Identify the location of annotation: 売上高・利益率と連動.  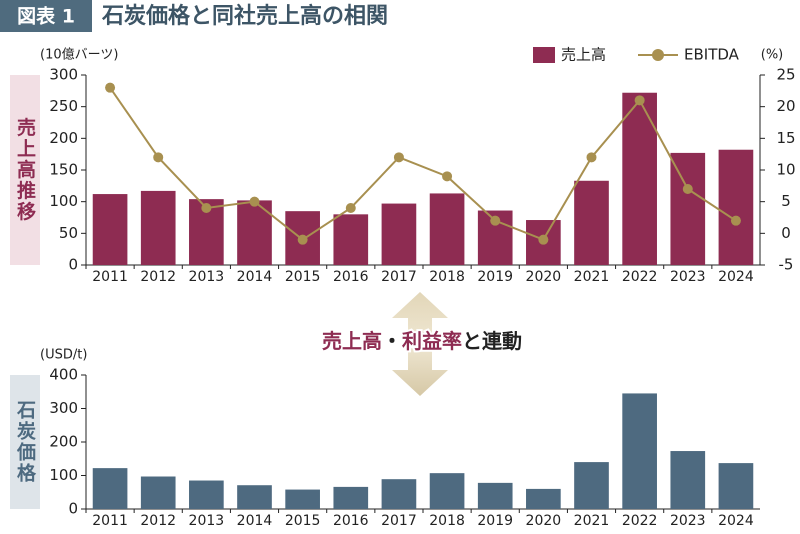
(422, 341).